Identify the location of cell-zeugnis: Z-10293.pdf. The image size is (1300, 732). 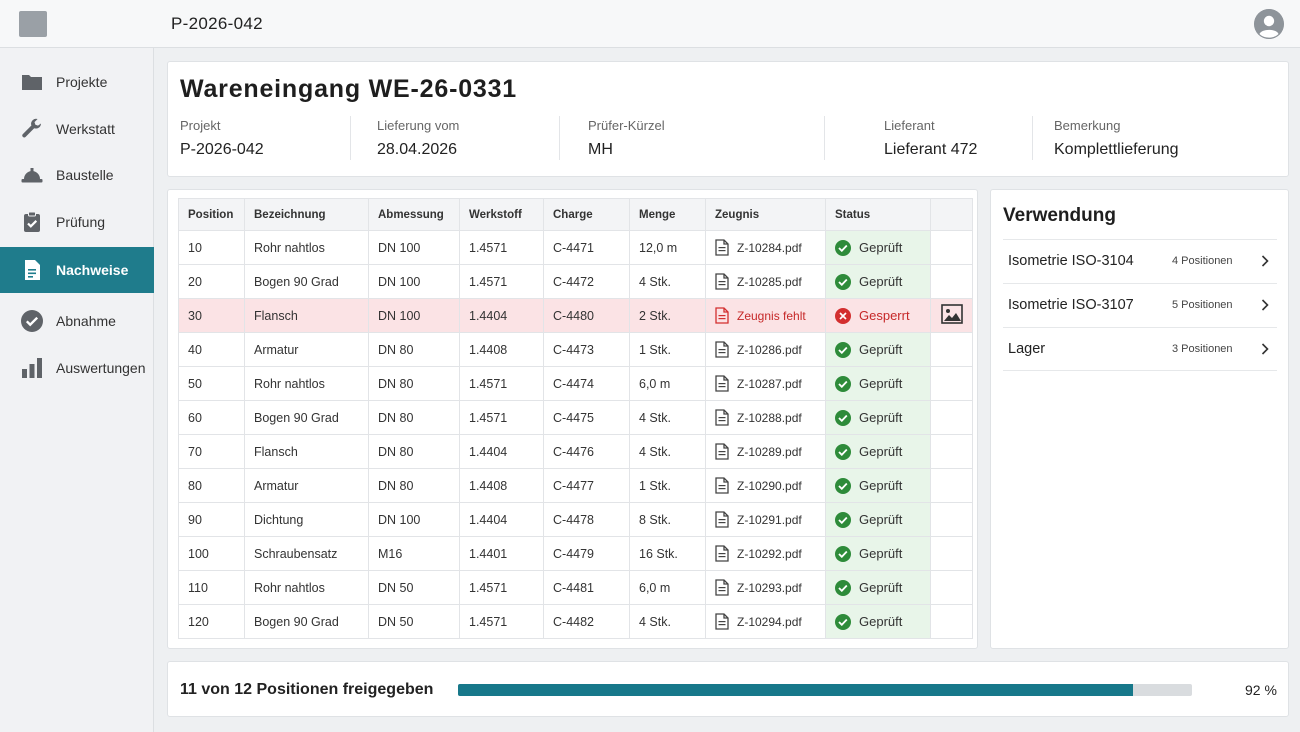
(765, 587).